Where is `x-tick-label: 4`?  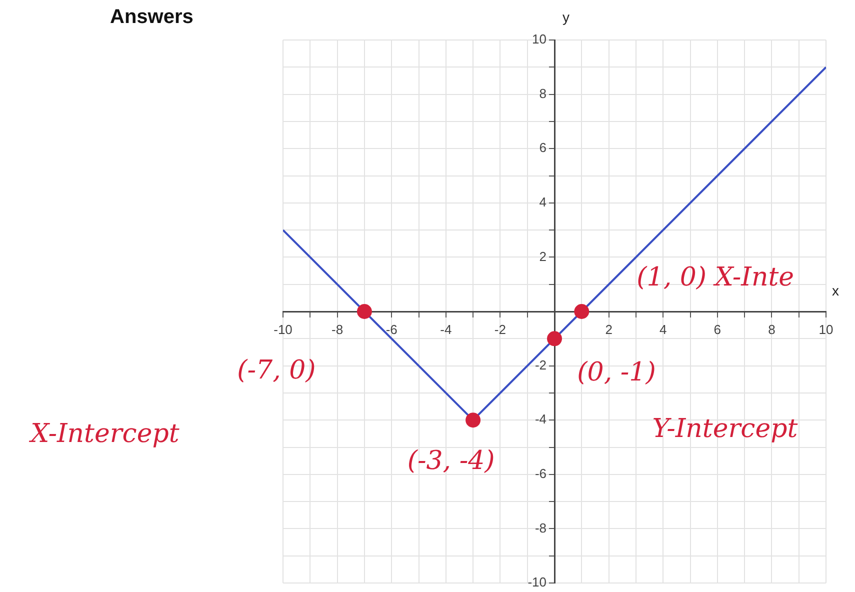 x-tick-label: 4 is located at coordinates (663, 329).